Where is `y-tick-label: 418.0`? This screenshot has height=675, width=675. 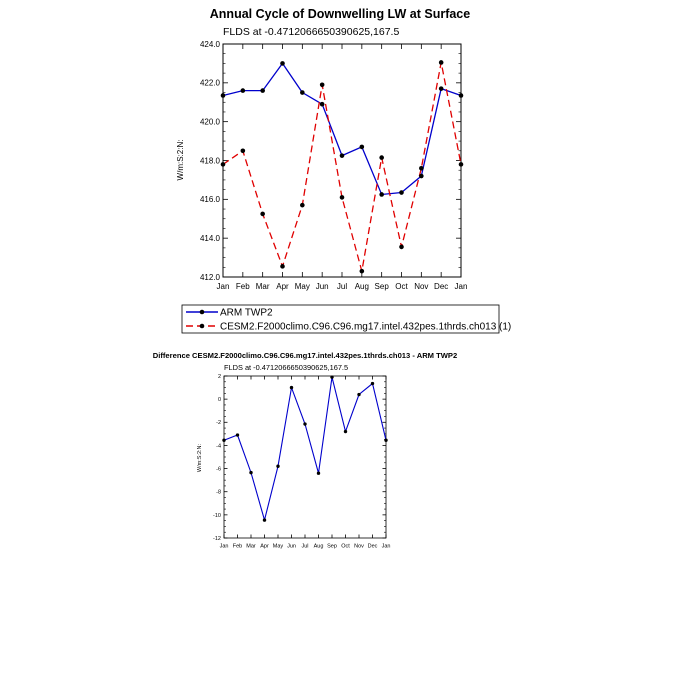 y-tick-label: 418.0 is located at coordinates (210, 160).